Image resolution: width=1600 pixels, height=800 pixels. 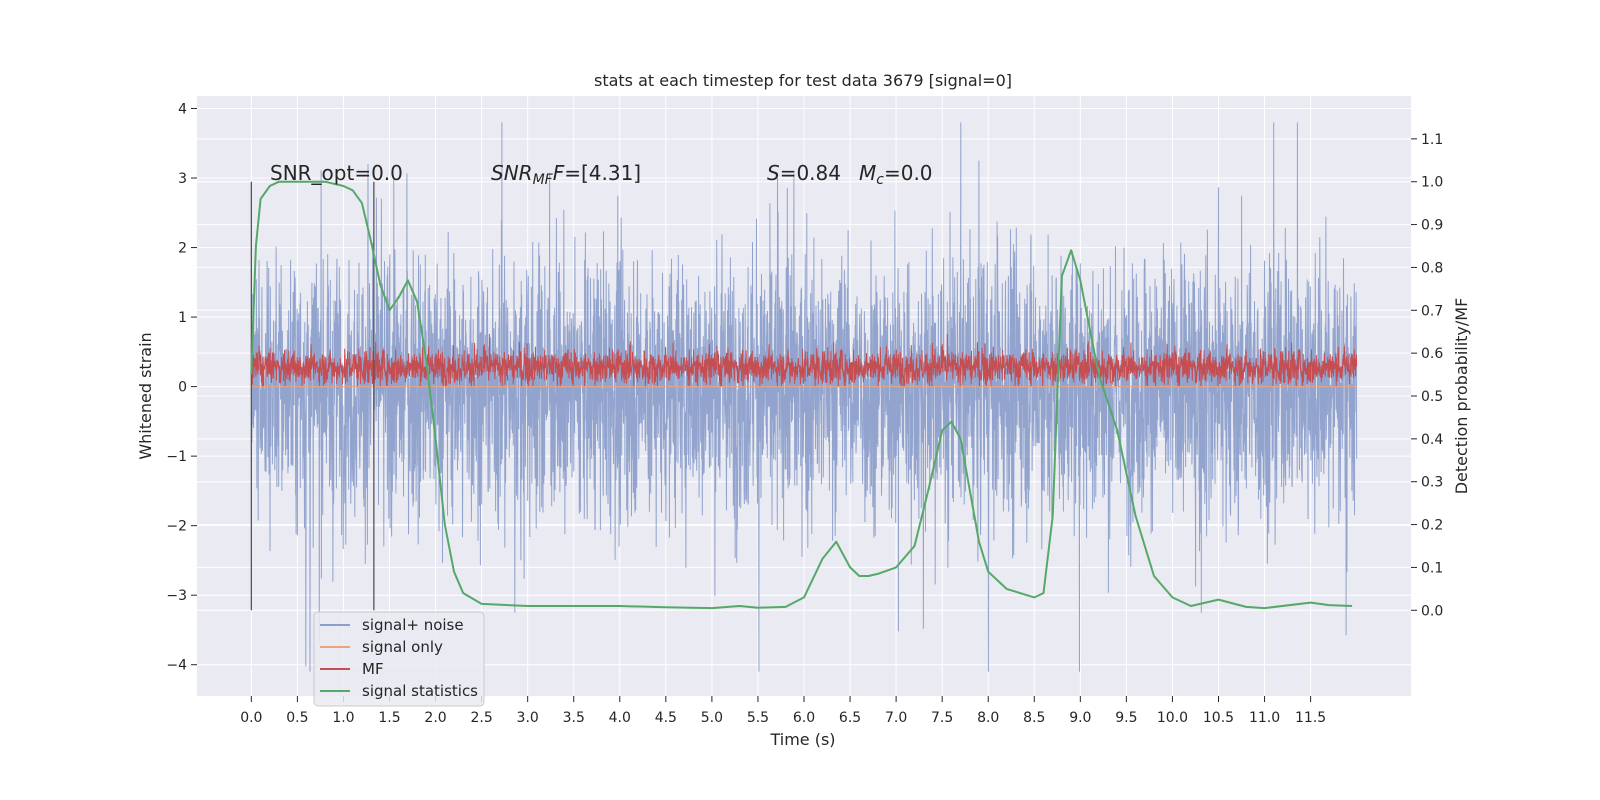 I want to click on x-tick-label: 7.5, so click(x=942, y=718).